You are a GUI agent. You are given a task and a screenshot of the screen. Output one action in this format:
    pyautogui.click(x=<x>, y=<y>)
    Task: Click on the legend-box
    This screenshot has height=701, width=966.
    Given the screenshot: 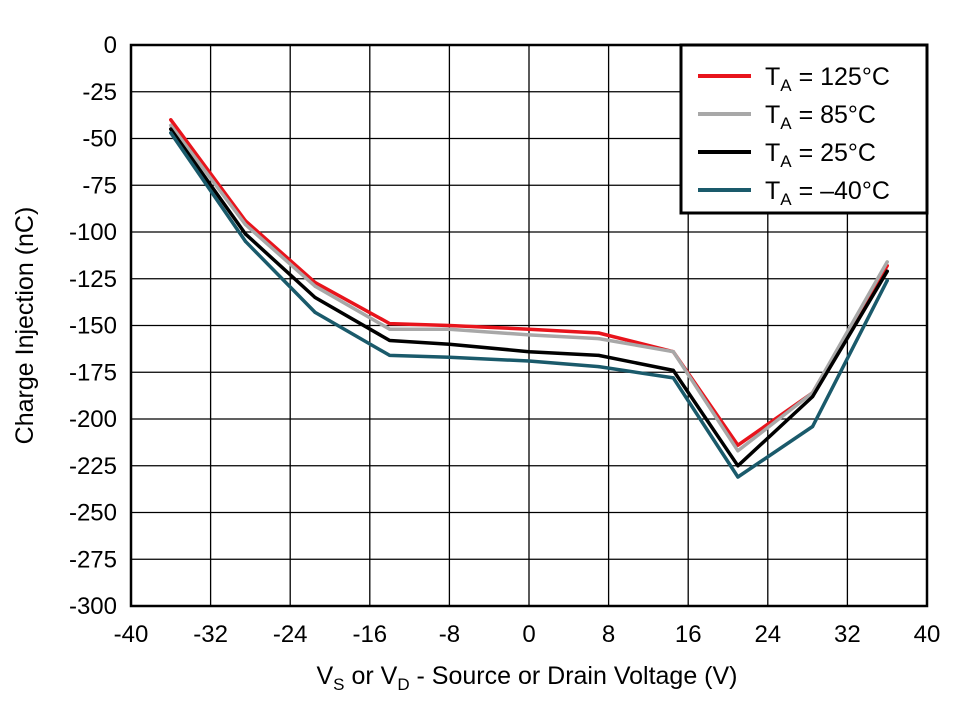 What is the action you would take?
    pyautogui.click(x=804, y=129)
    